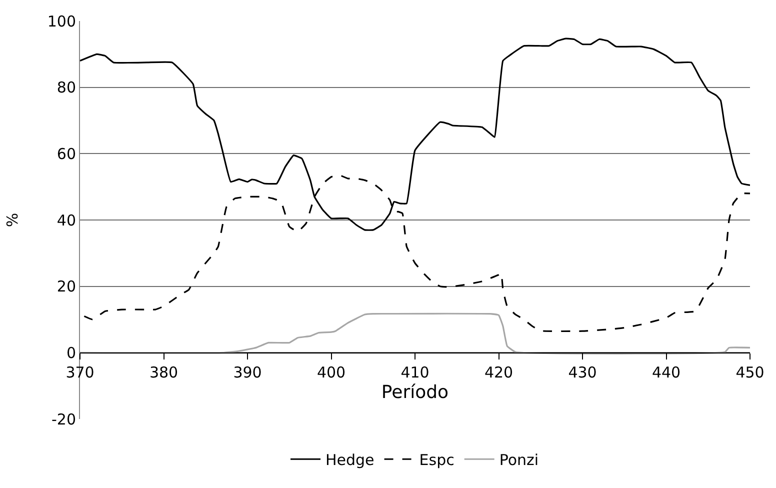  Describe the element at coordinates (519, 459) in the screenshot. I see `legend-label: Ponzi` at that location.